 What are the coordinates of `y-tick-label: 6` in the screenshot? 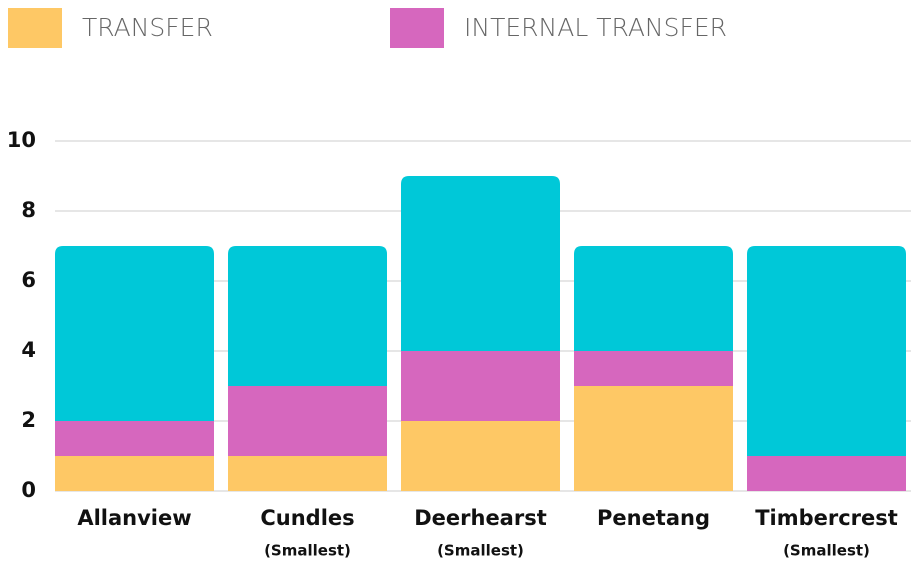 It's located at (28, 280).